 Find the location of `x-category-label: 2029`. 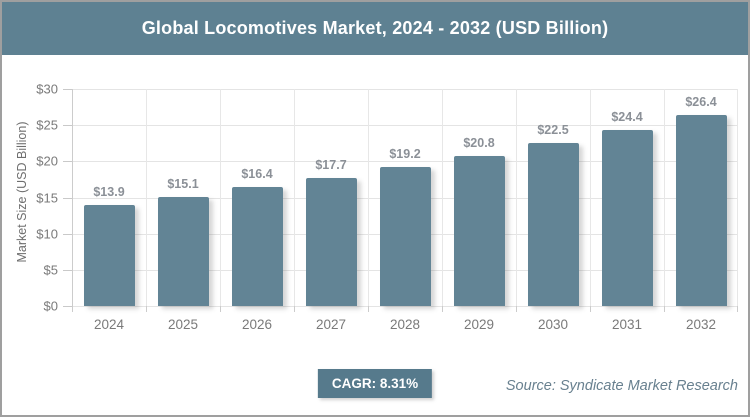

x-category-label: 2029 is located at coordinates (479, 324).